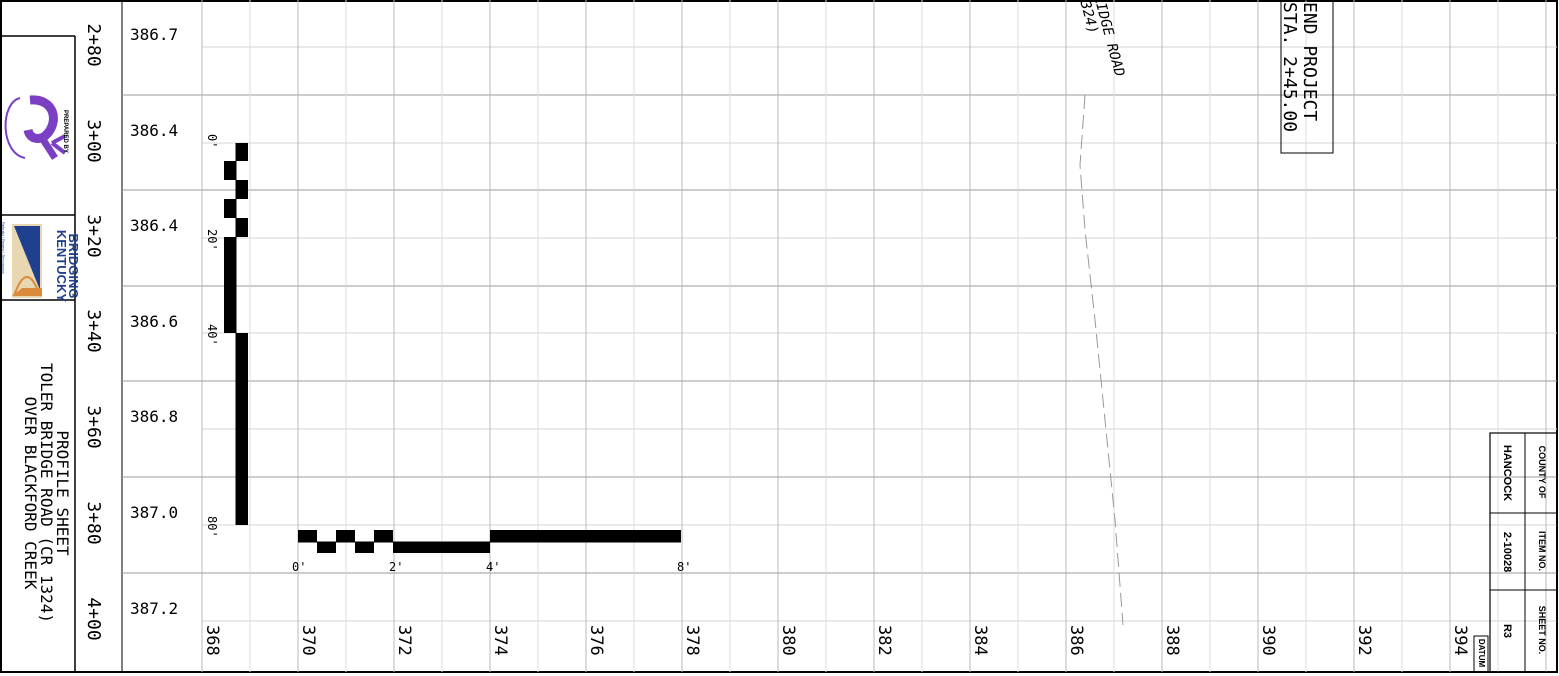 This screenshot has height=676, width=1559. I want to click on end-project-label: END PROJECT, so click(1309, 62).